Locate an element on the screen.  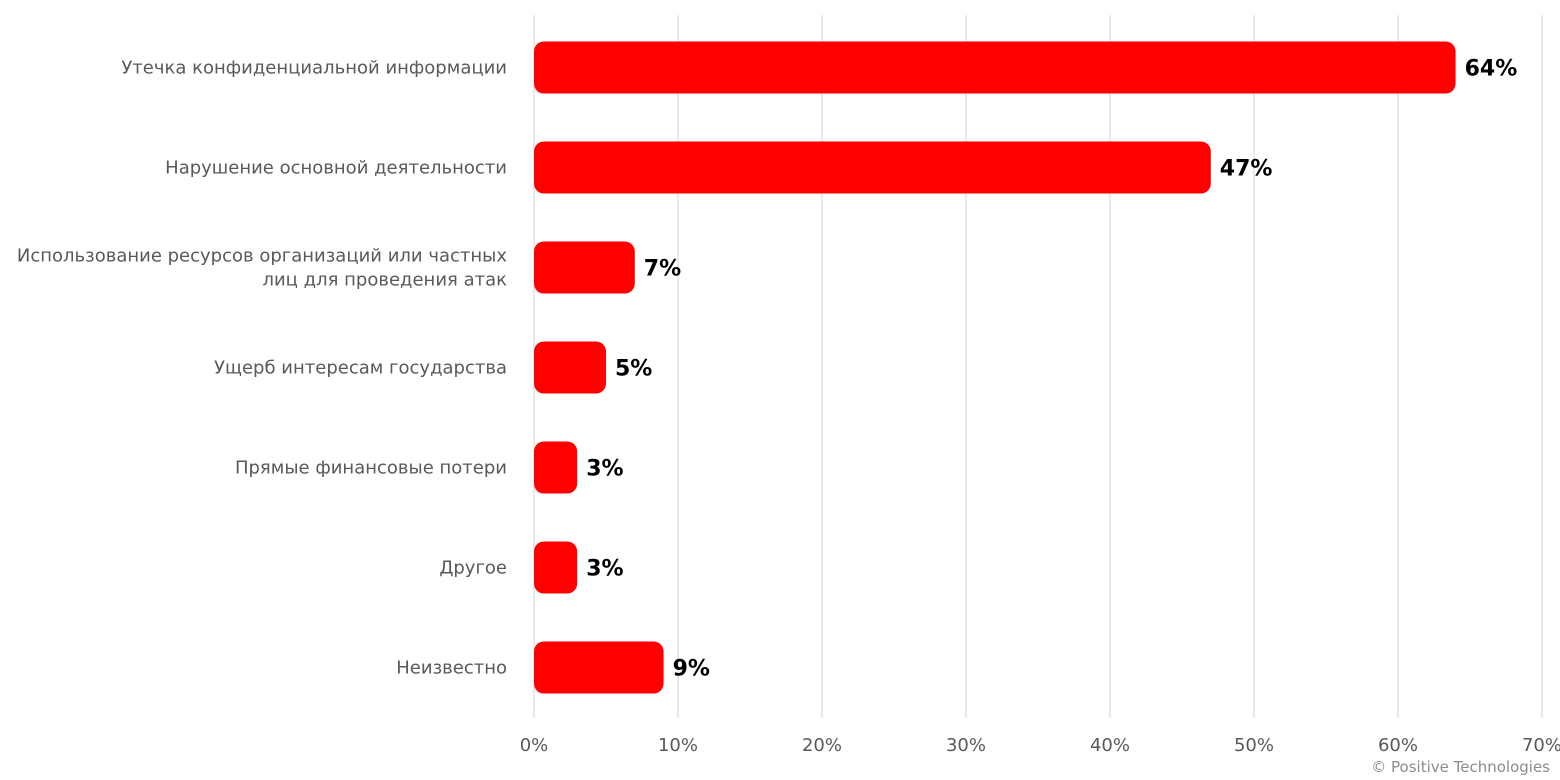
category-label: Утечка конфиденциальной информации is located at coordinates (314, 68).